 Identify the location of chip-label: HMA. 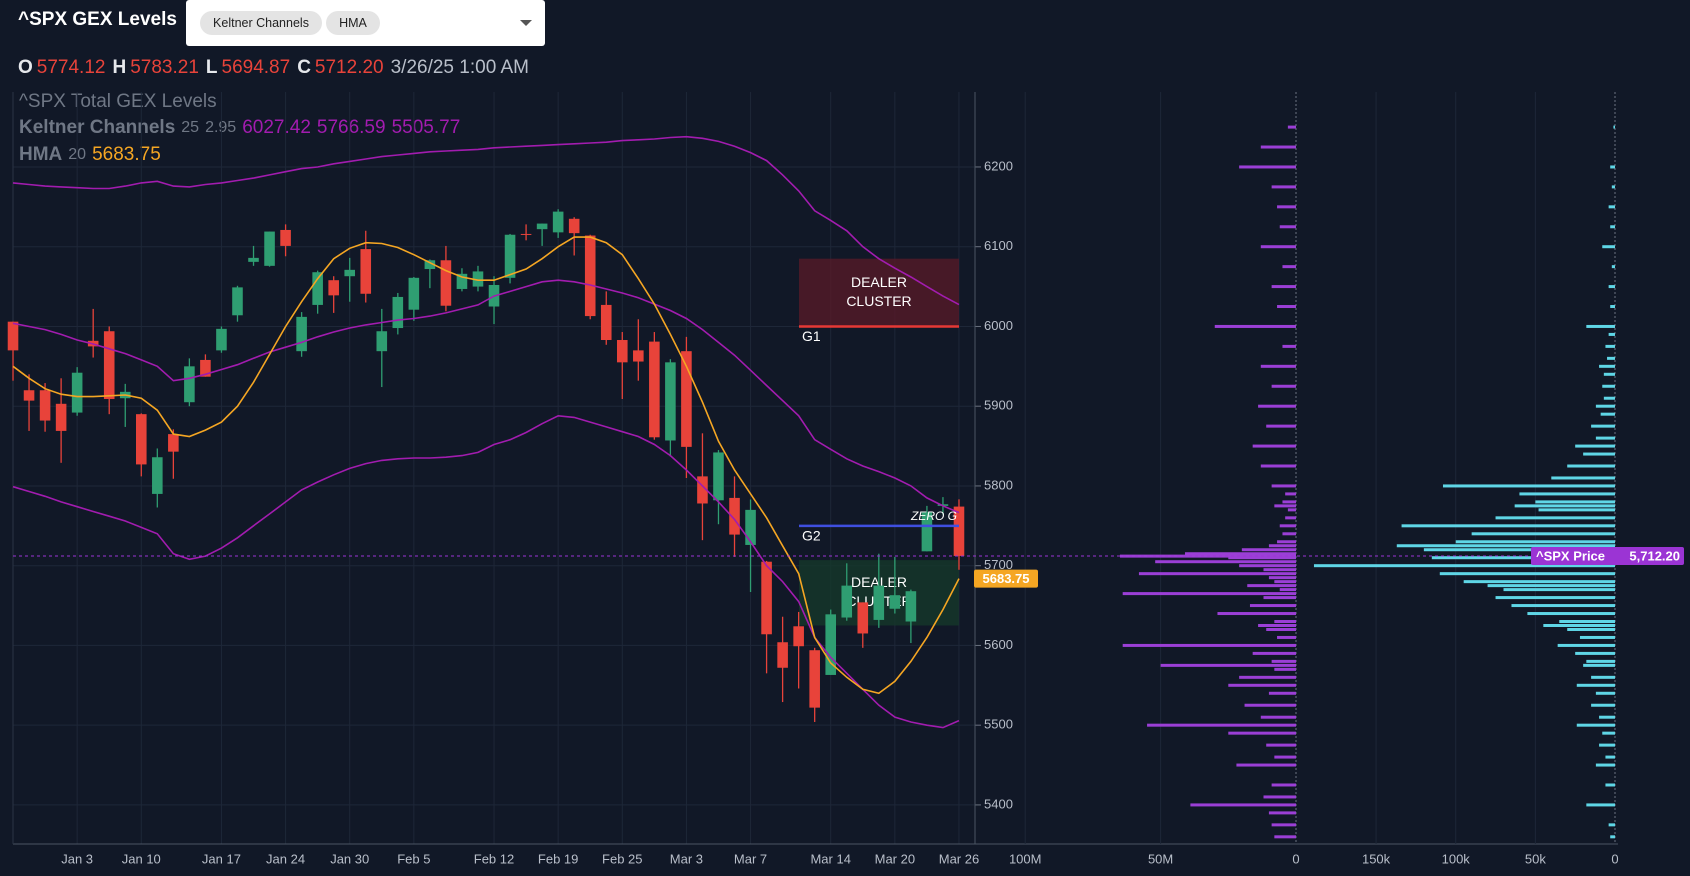
(353, 23).